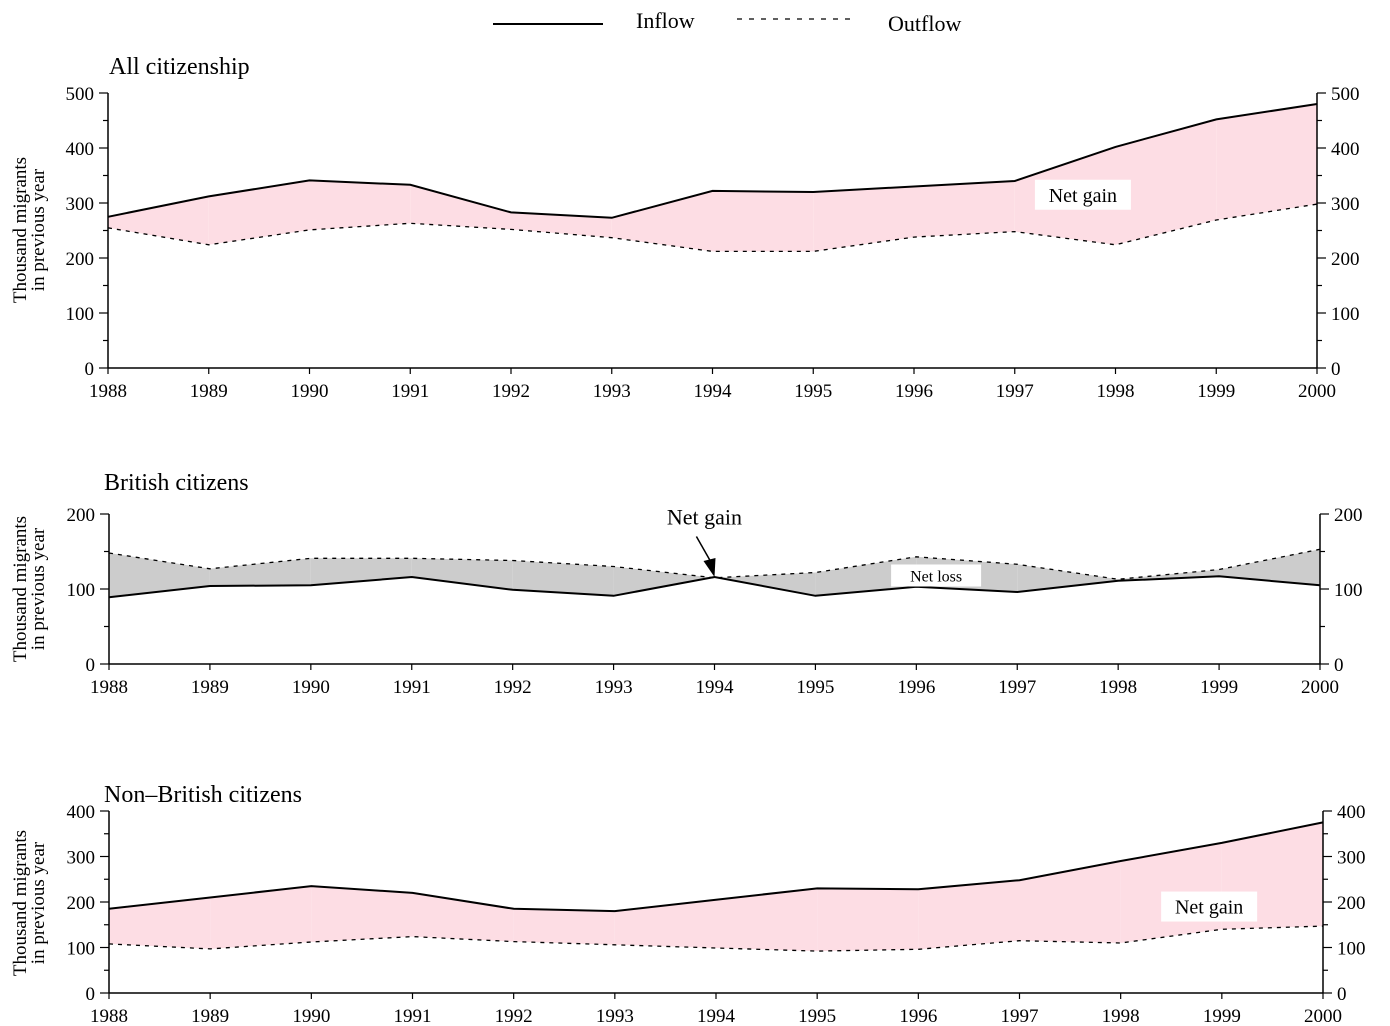 Image resolution: width=1390 pixels, height=1026 pixels. Describe the element at coordinates (1345, 94) in the screenshot. I see `y-tick-label-right: 500` at that location.